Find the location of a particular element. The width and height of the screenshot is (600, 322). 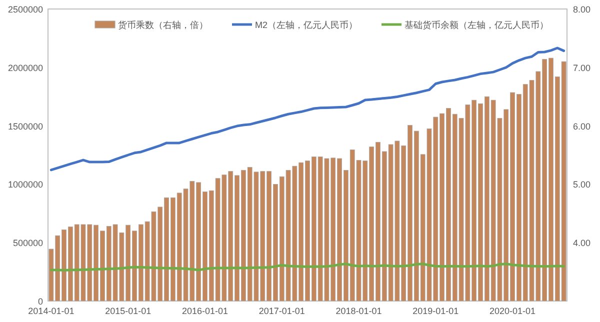

y-tick-label: 2000000 is located at coordinates (25, 67).